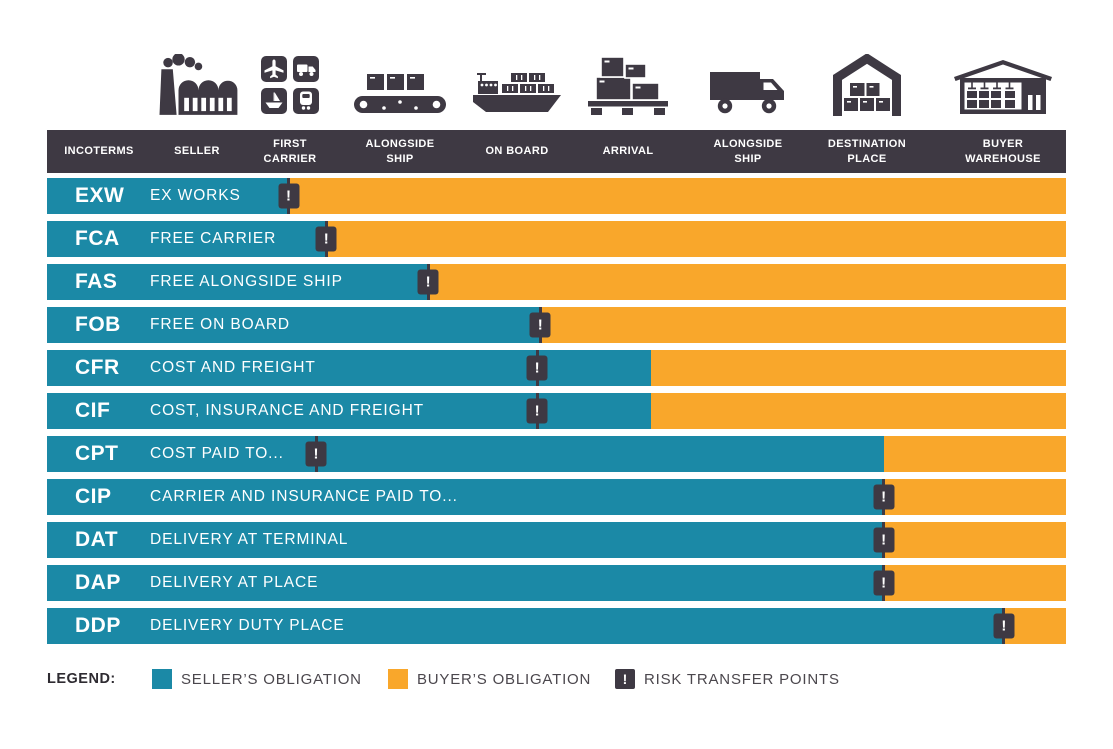 The image size is (1113, 749). Describe the element at coordinates (867, 85) in the screenshot. I see `warehouse-shed-icon` at that location.